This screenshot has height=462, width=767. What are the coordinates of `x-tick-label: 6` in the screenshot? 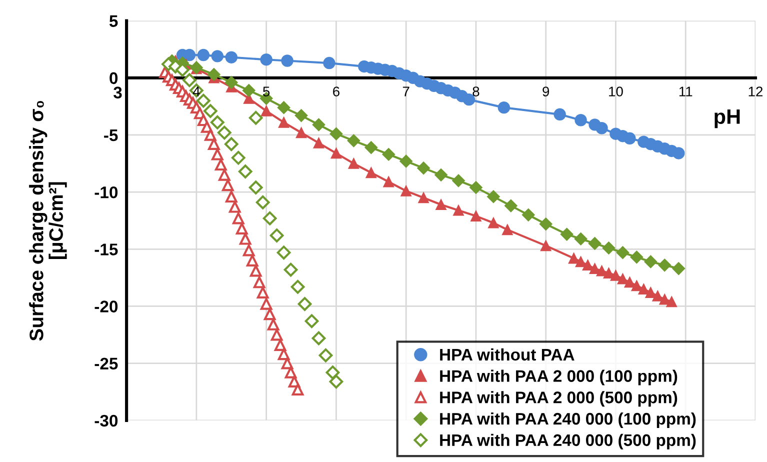 It's located at (336, 91).